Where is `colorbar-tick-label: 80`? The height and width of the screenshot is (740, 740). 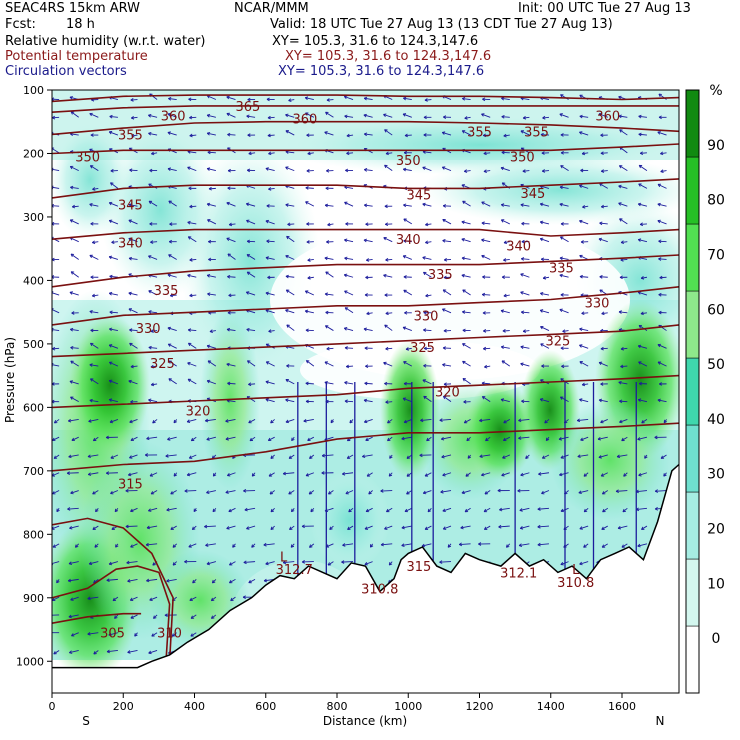 colorbar-tick-label: 80 is located at coordinates (716, 201).